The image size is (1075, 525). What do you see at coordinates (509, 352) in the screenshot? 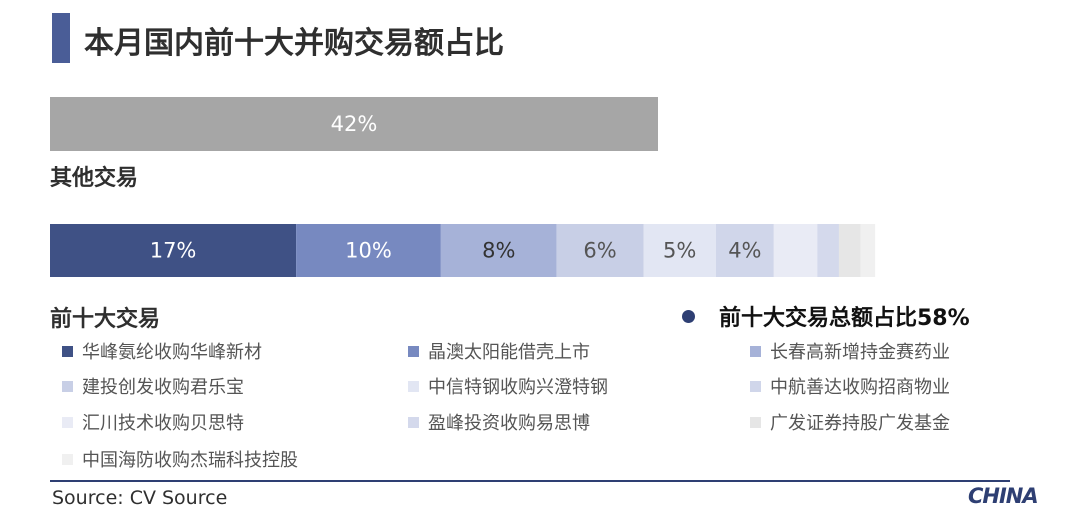
I see `legend-label-2: 晶澳太阳能借壳上市` at bounding box center [509, 352].